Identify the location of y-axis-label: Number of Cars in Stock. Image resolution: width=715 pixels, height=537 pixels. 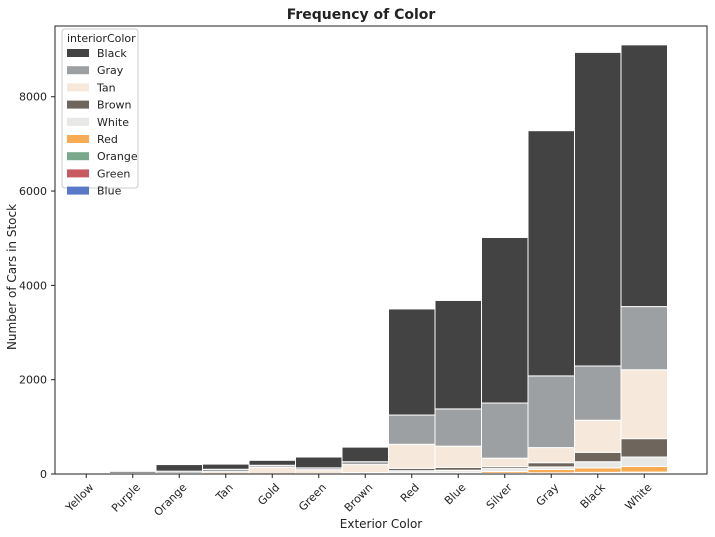
(12, 277).